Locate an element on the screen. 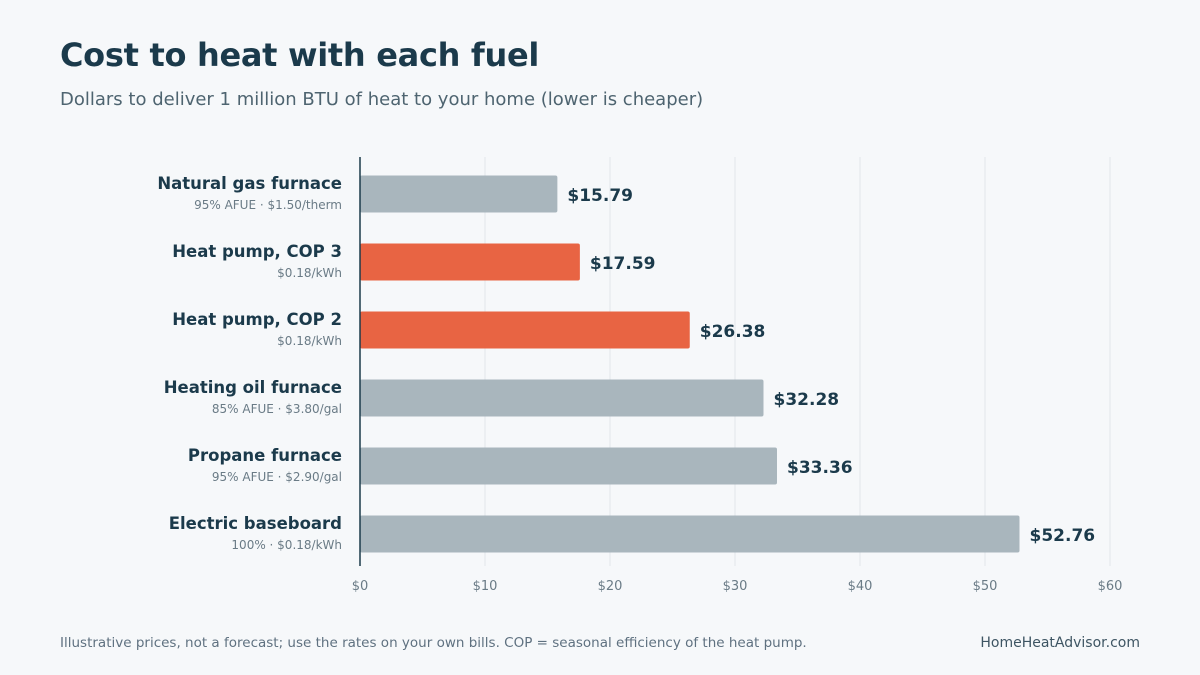 The height and width of the screenshot is (675, 1200). category-sublabel: 95% AFUE · $1.50/therm is located at coordinates (268, 205).